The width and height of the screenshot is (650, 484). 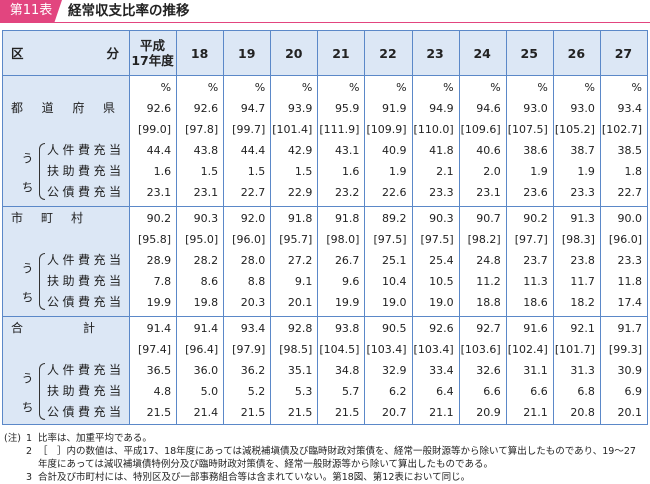 I want to click on sub-value: 6.9, so click(x=633, y=391).